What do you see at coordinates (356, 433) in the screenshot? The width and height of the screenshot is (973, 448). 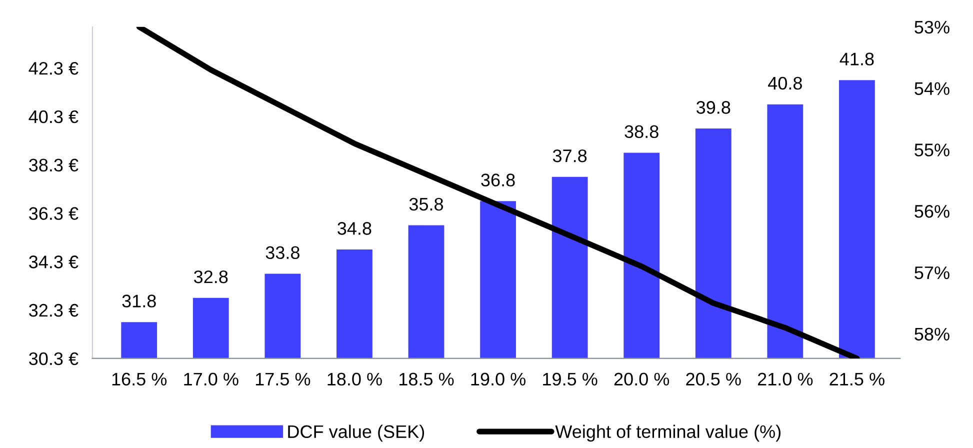 I see `legend-label: DCF value (SEK)` at bounding box center [356, 433].